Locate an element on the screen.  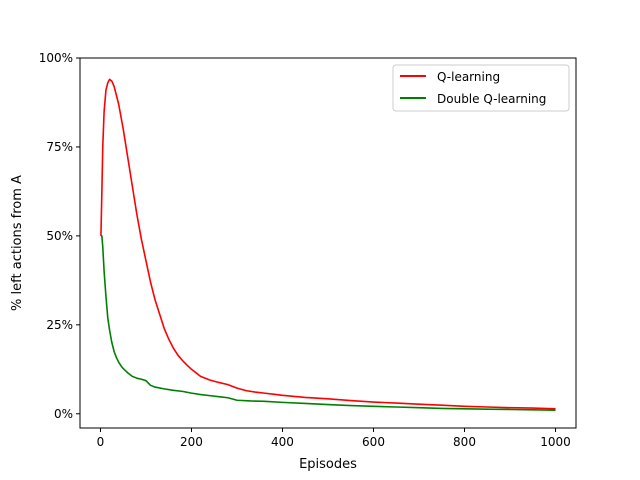
x-axis-ticks: 0 200 400 600 800 1000 is located at coordinates (334, 438).